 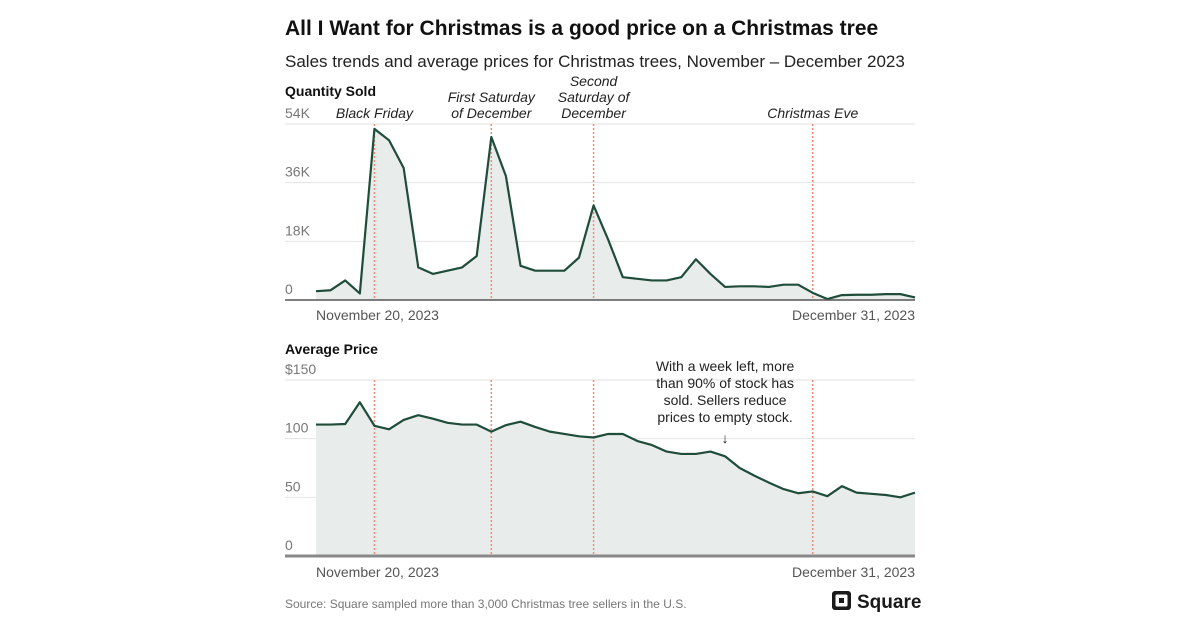 I want to click on annotation-text: than 90% of stock has, so click(x=725, y=383).